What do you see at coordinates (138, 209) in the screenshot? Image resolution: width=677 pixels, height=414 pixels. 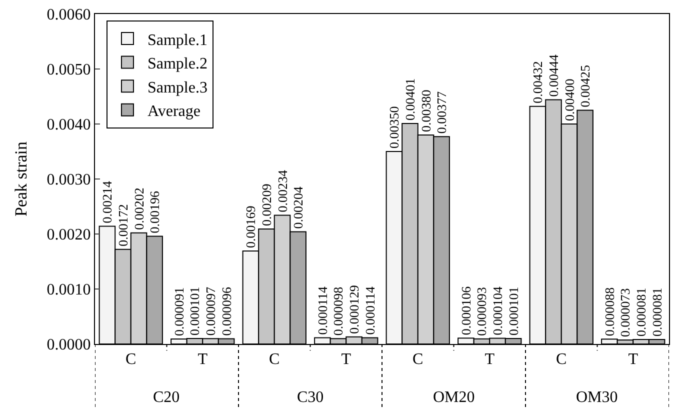 I see `data-label: 0.00202` at bounding box center [138, 209].